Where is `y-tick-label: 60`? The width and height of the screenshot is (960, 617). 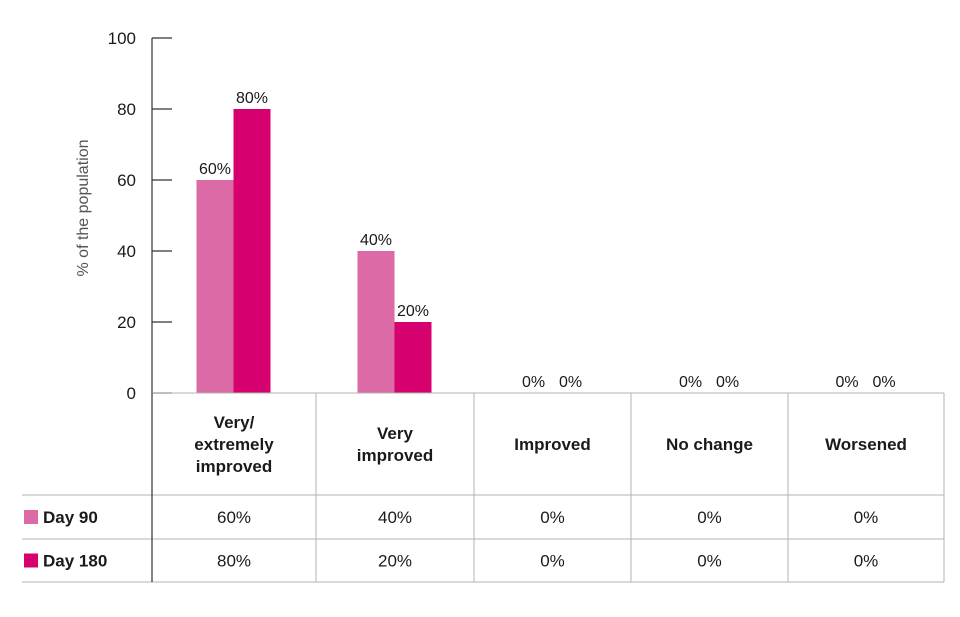
y-tick-label: 60 is located at coordinates (126, 180).